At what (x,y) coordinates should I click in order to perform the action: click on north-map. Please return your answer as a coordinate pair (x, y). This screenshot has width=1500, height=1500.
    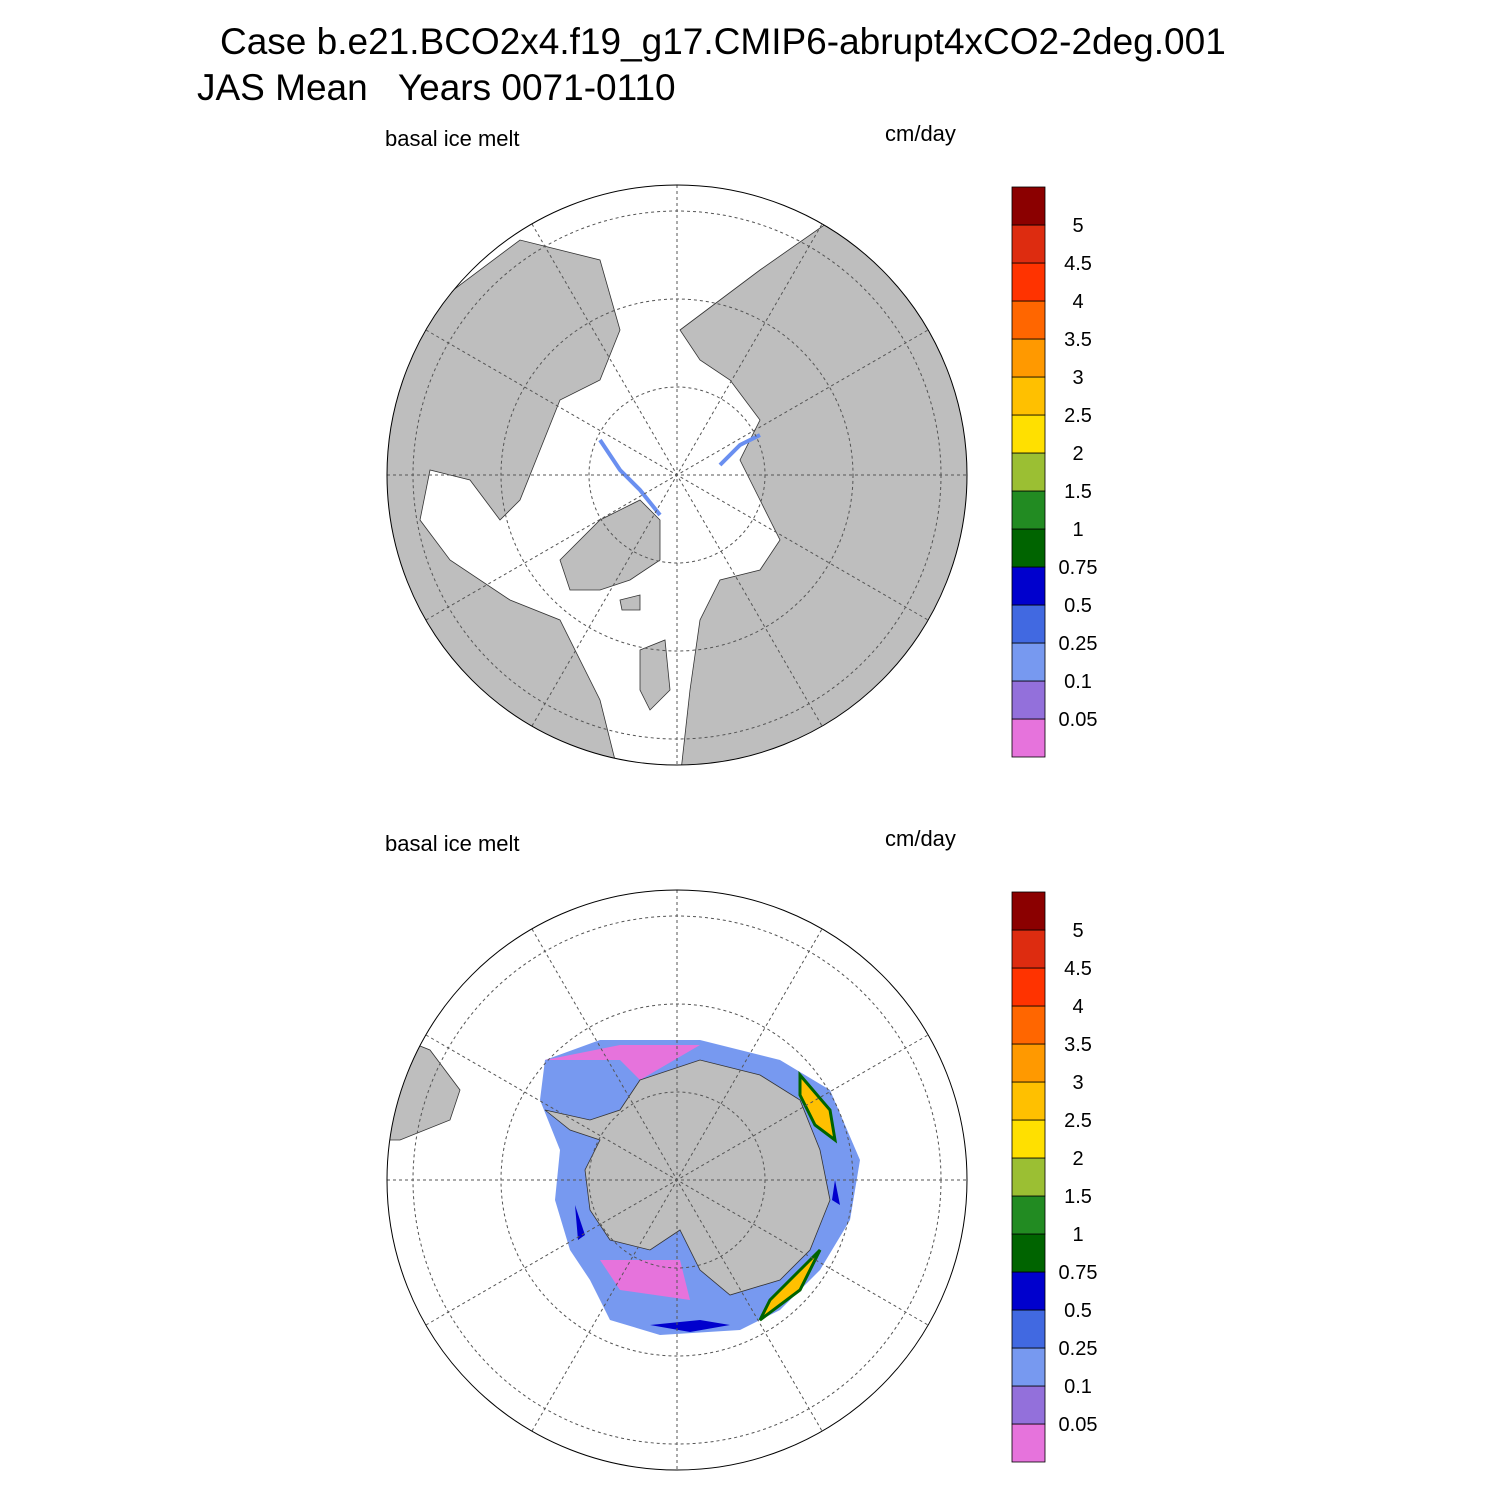
    Looking at the image, I should click on (677, 482).